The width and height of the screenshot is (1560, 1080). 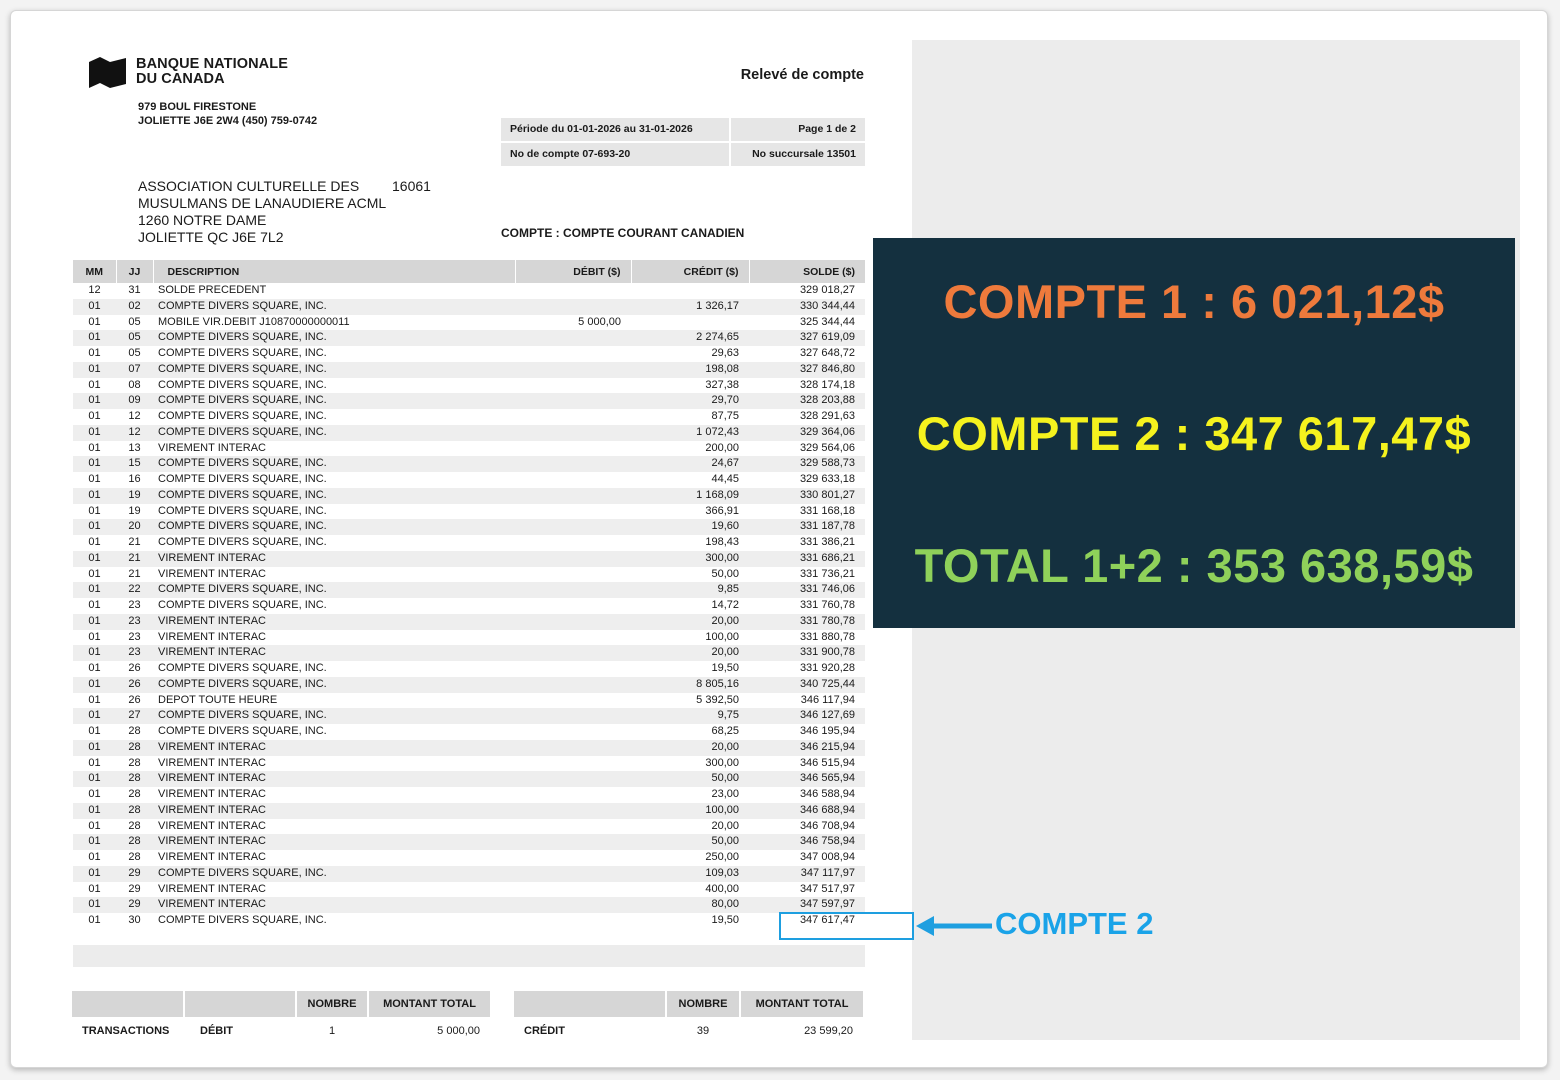 What do you see at coordinates (254, 321) in the screenshot?
I see `row-description: MOBILE VIR.DEBIT J10870000000011` at bounding box center [254, 321].